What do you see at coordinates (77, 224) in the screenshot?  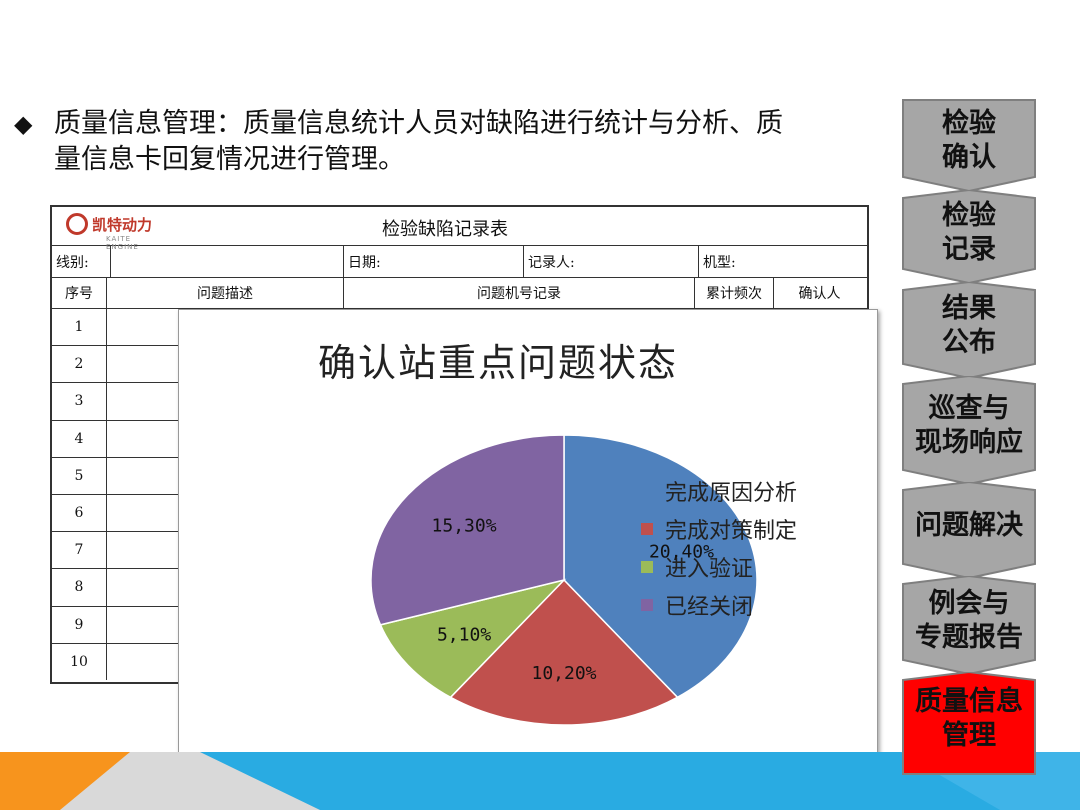 I see `logo-icon` at bounding box center [77, 224].